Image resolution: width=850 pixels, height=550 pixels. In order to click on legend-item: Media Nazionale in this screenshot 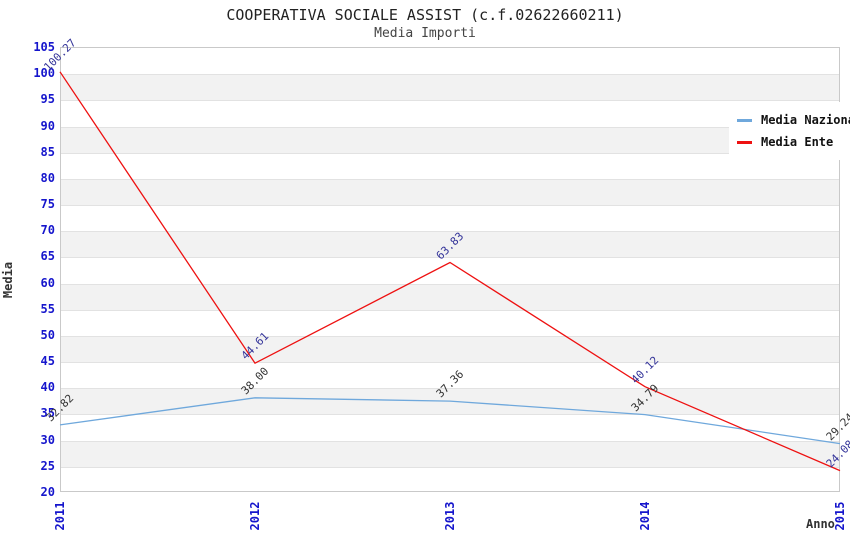, I will do `click(793, 120)`.